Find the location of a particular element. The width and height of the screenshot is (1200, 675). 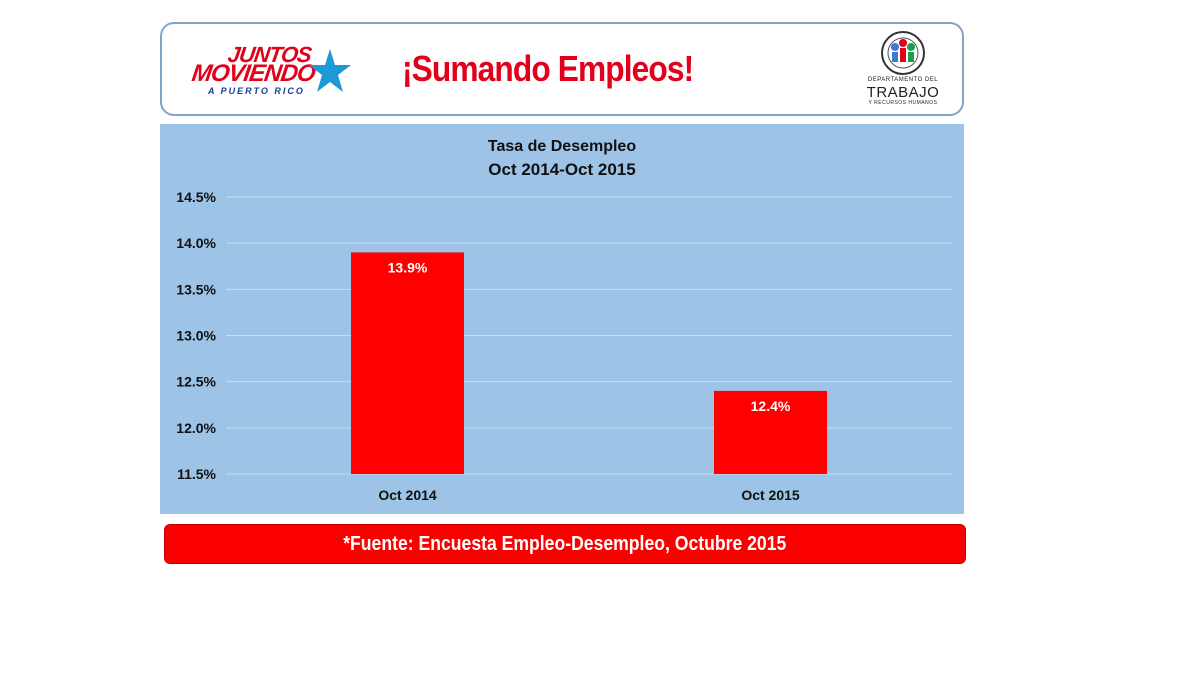

chart-title: Tasa de Desempleo is located at coordinates (562, 146).